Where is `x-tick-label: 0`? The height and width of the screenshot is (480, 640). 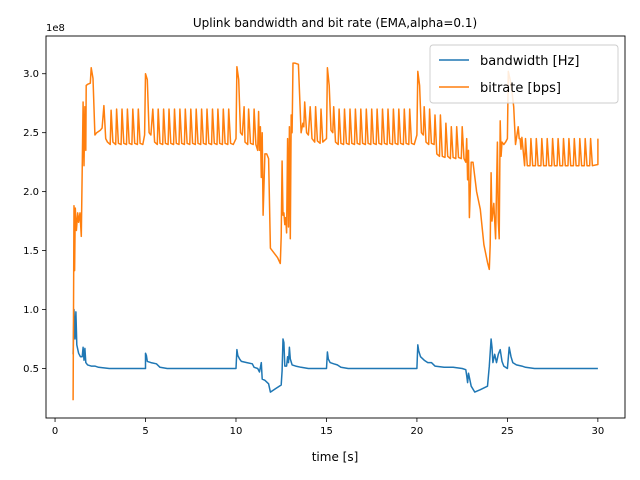
x-tick-label: 0 is located at coordinates (55, 431).